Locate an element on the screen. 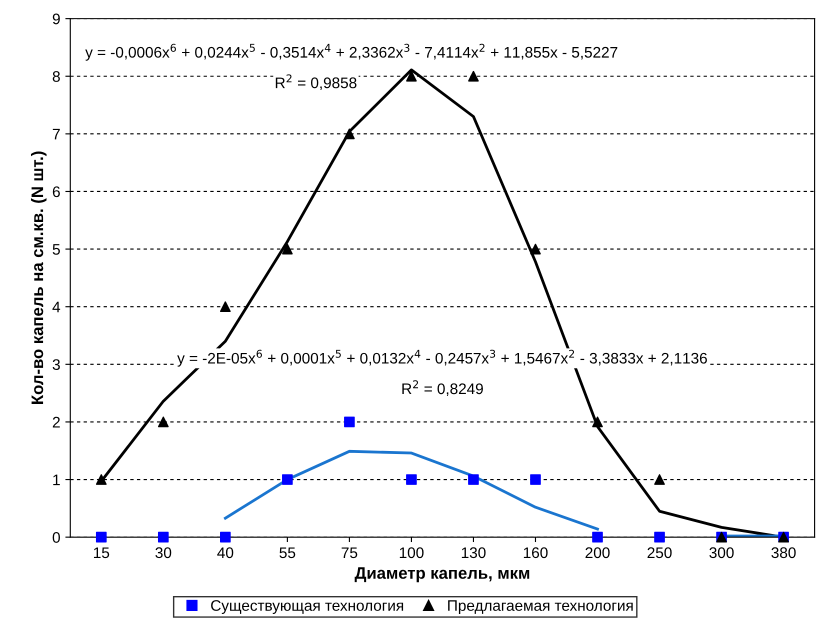 This screenshot has height=621, width=827. x-tick-label: 15 is located at coordinates (102, 552).